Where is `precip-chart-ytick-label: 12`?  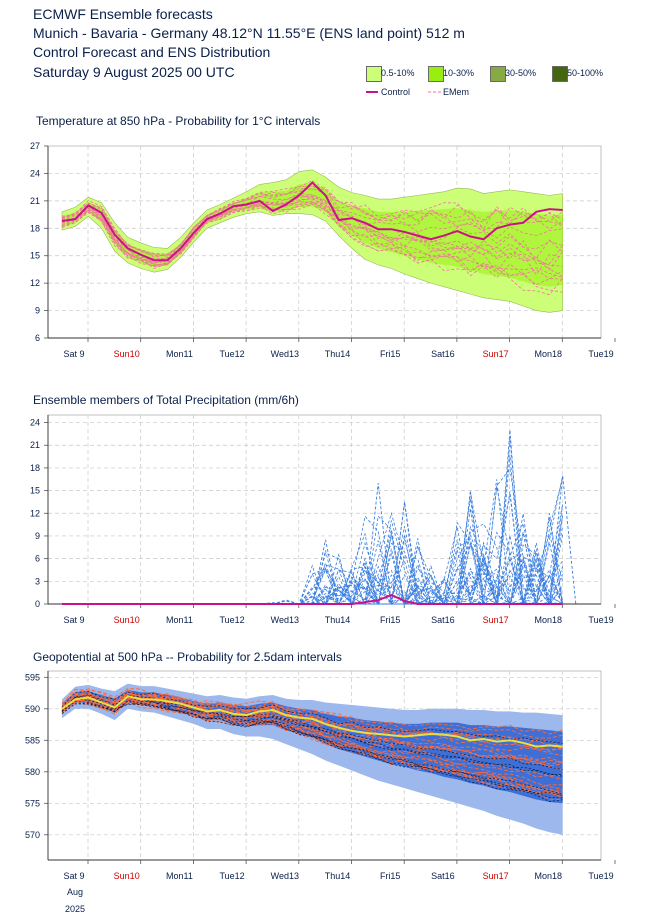 precip-chart-ytick-label: 12 is located at coordinates (35, 513).